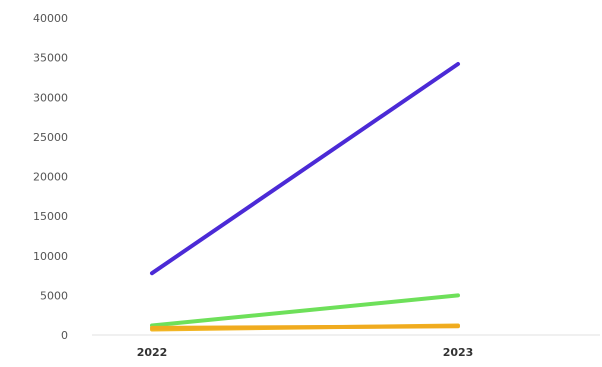  Describe the element at coordinates (50, 18) in the screenshot. I see `y-tick-label: 40000` at that location.